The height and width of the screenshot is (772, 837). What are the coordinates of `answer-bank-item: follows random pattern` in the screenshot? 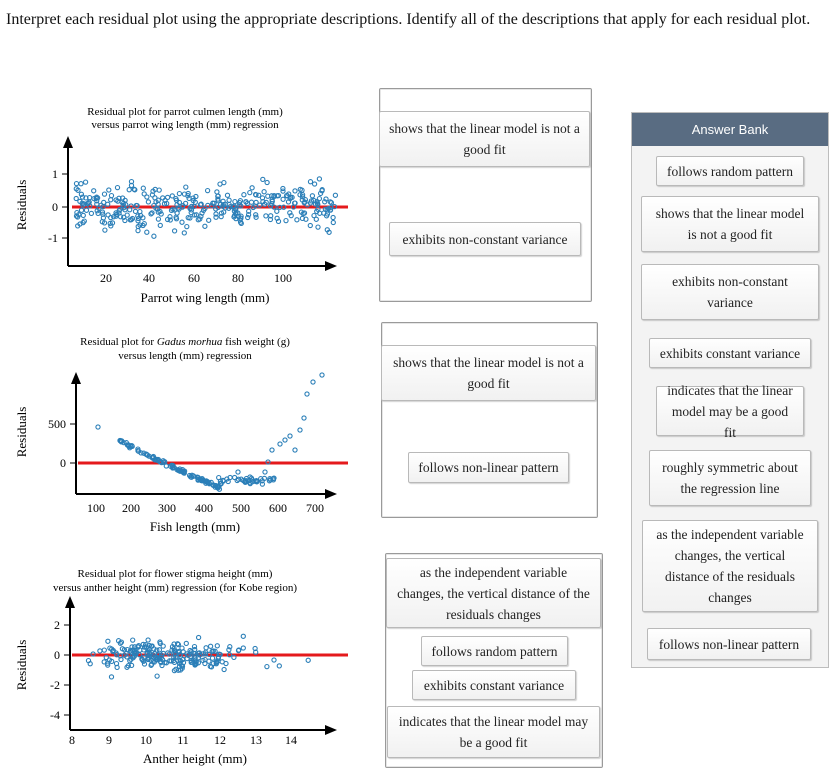 It's located at (730, 171).